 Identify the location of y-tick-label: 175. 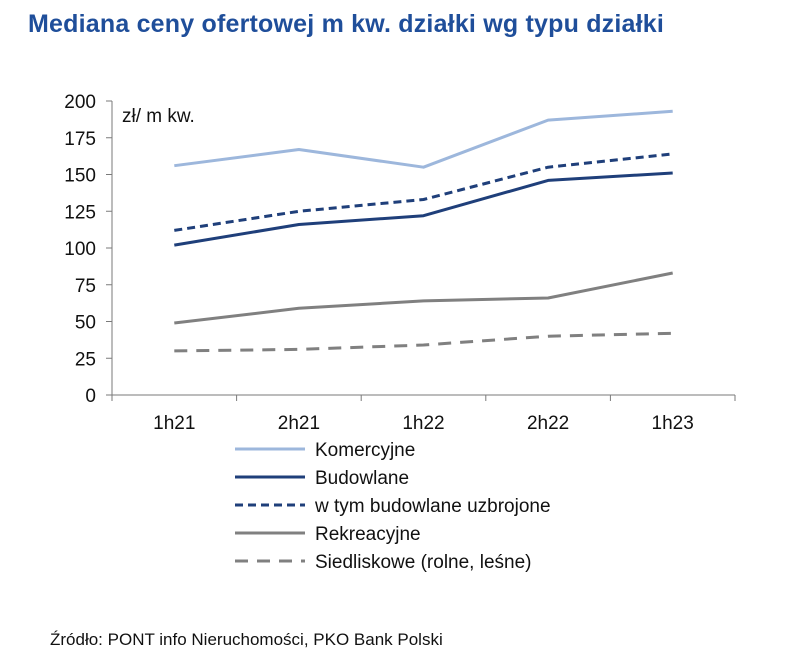
(80, 139).